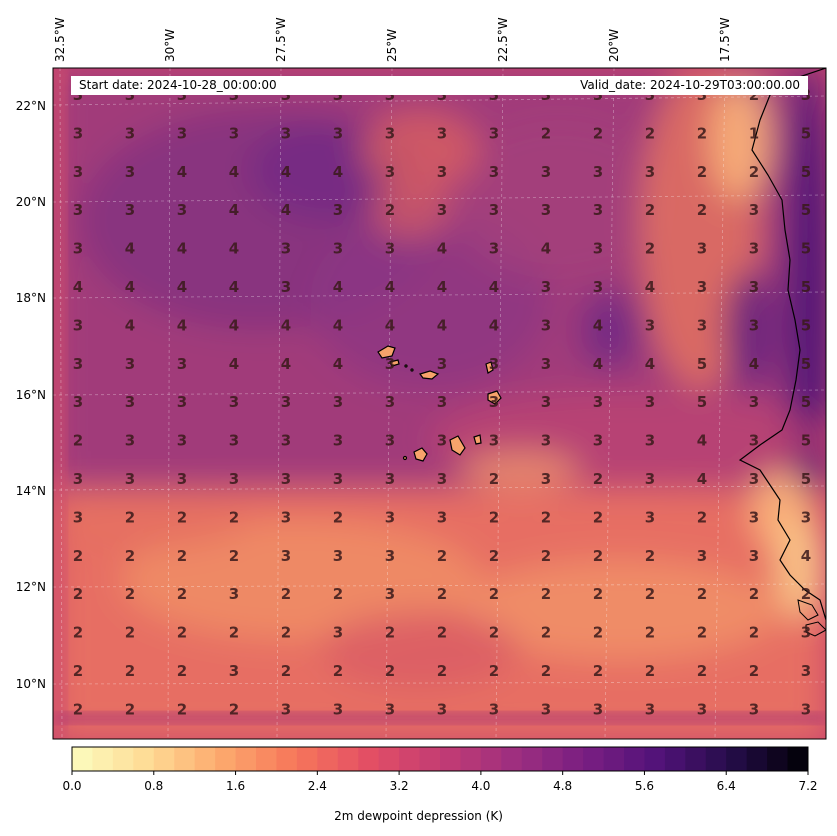  Describe the element at coordinates (481, 786) in the screenshot. I see `colorbar-tick-label: 4.0` at that location.